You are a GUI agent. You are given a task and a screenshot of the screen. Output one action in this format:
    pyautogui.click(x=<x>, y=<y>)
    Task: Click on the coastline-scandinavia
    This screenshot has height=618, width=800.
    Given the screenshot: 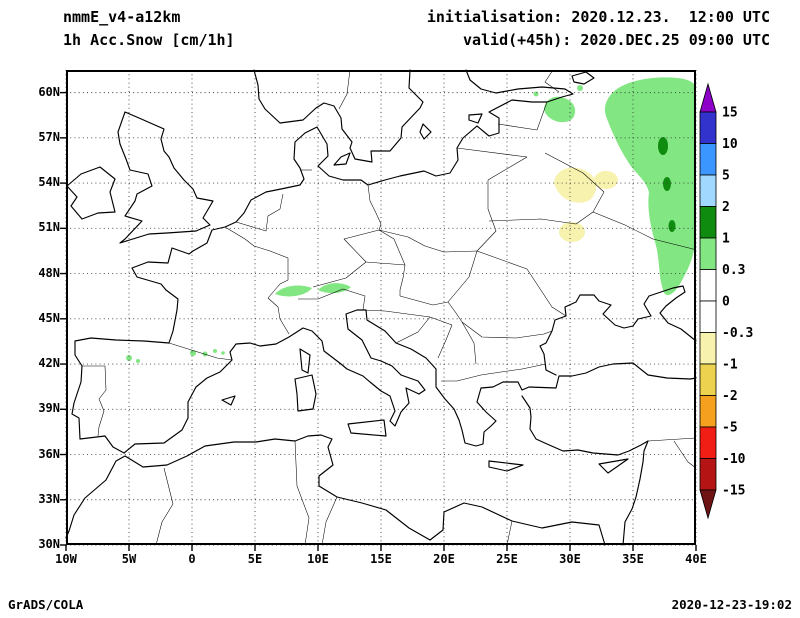 What is the action you would take?
    pyautogui.click(x=338, y=116)
    